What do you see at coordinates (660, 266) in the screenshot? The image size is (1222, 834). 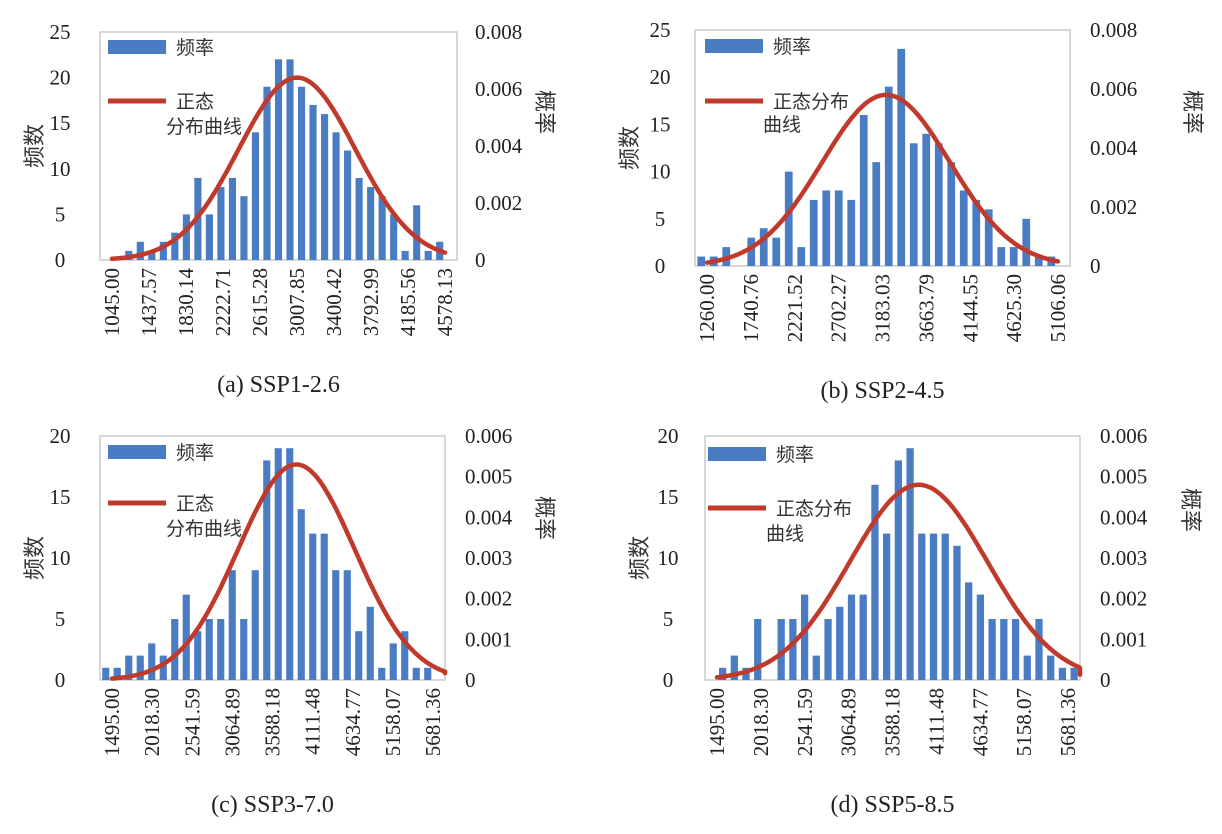 I see `left-y-tick-label: 0` at bounding box center [660, 266].